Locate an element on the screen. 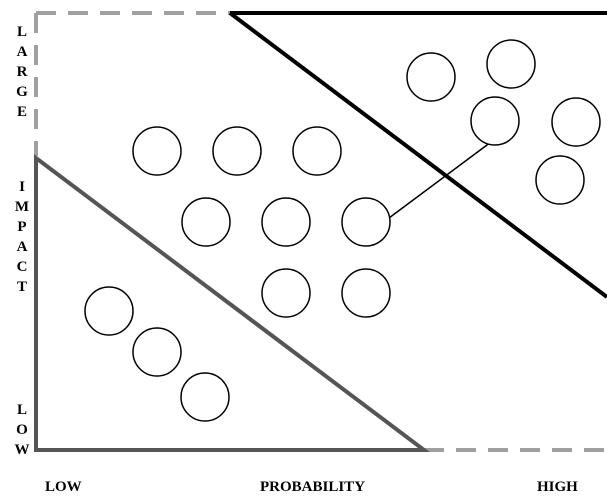  x-axis-label-low: LOW is located at coordinates (63, 487).